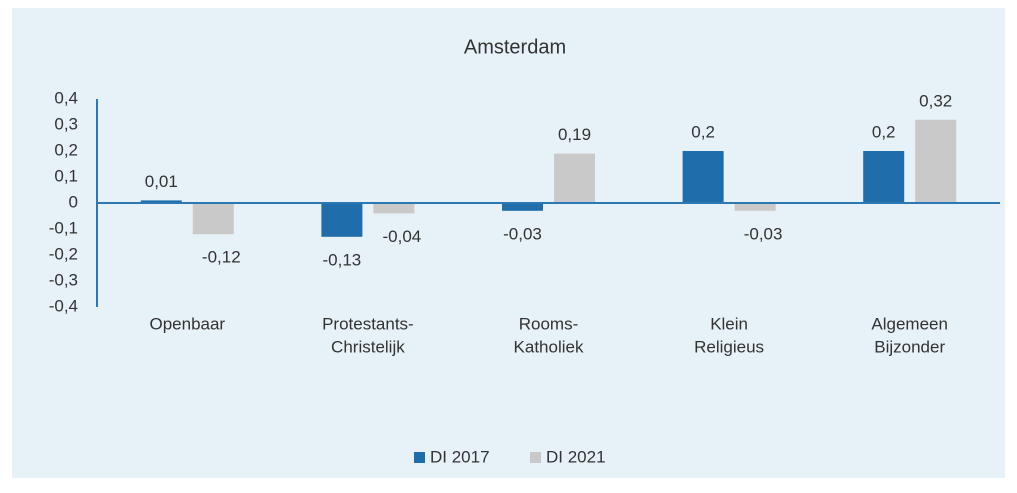  Describe the element at coordinates (66, 149) in the screenshot. I see `y-tick-label: 0,2` at that location.